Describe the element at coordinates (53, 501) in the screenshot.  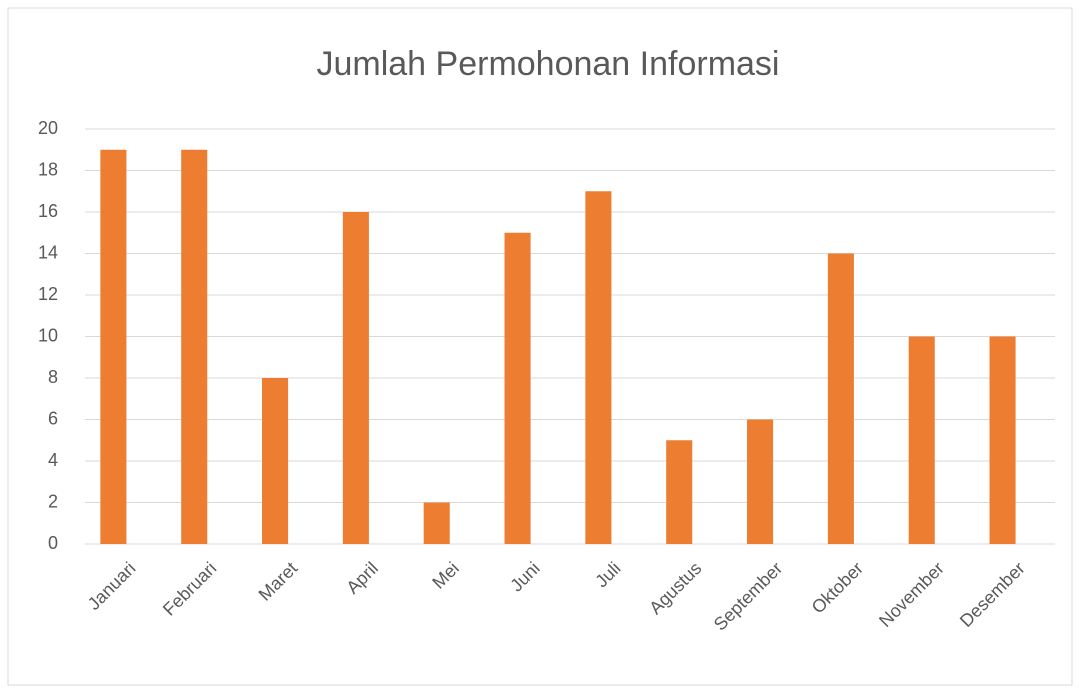
I see `y-tick-label: 2` at that location.